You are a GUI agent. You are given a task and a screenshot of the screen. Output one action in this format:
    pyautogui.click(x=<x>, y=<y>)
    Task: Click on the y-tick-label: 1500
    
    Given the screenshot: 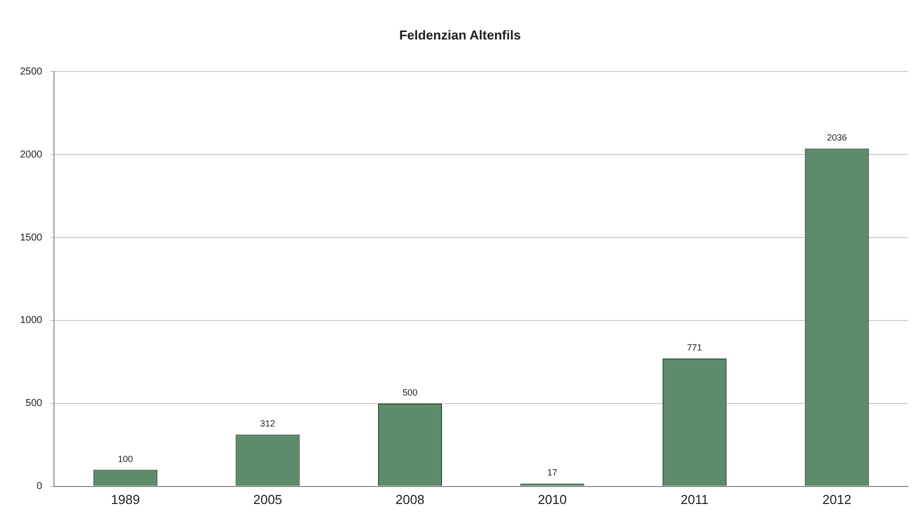 What is the action you would take?
    pyautogui.click(x=31, y=238)
    